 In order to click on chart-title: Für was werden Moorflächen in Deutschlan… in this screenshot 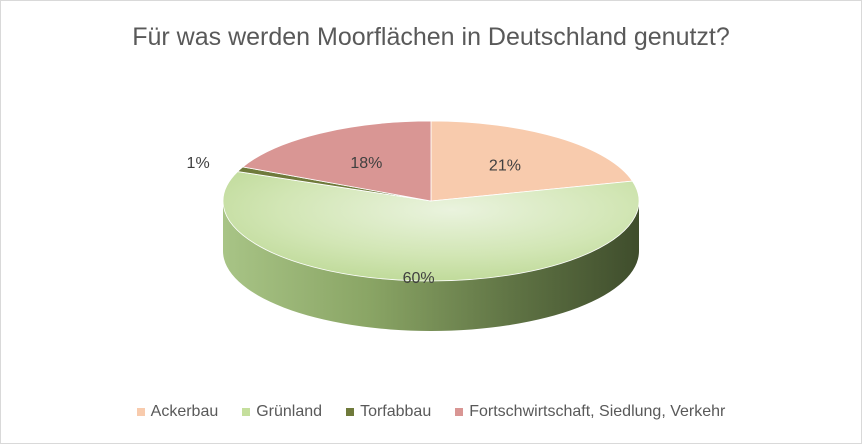, I will do `click(431, 37)`.